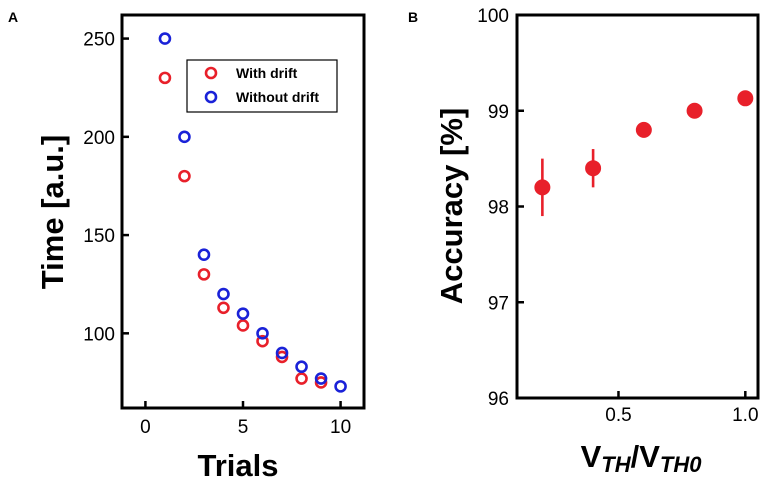 The image size is (765, 483). What do you see at coordinates (498, 399) in the screenshot?
I see `y-tick-label-b: 96` at bounding box center [498, 399].